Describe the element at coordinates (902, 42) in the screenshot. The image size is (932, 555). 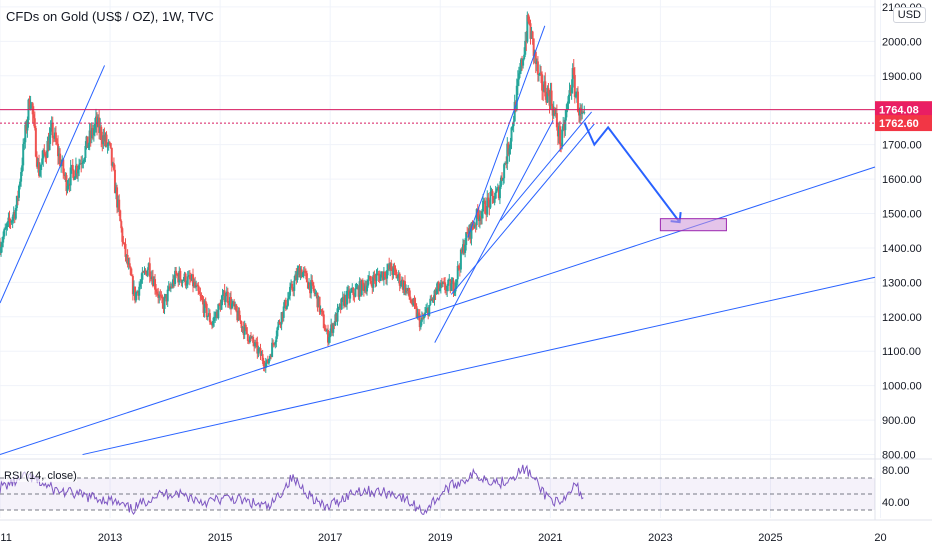
I see `y-tick-label: 2000.00` at that location.